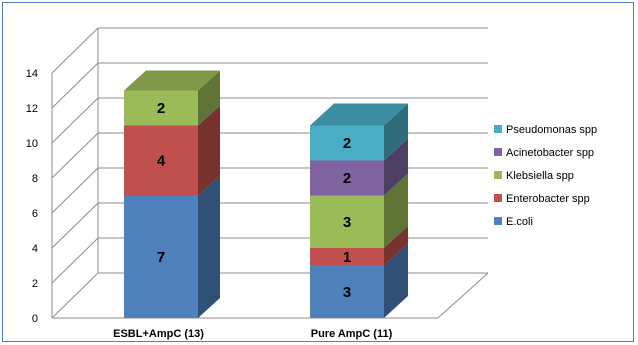 This screenshot has height=345, width=638. Describe the element at coordinates (540, 176) in the screenshot. I see `legend-label: Klebsiella spp` at that location.